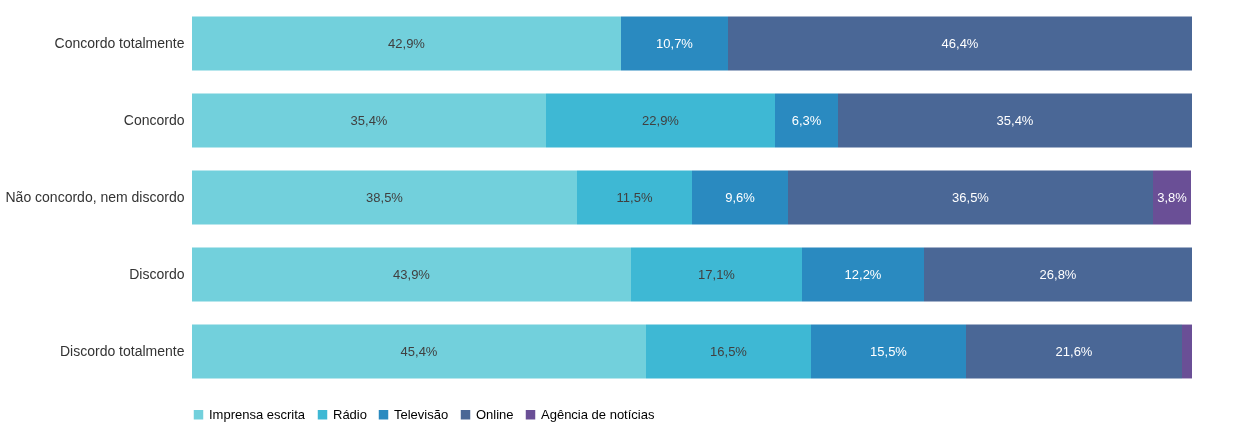 This screenshot has width=1248, height=438. I want to click on data-label: 10,7%, so click(675, 43).